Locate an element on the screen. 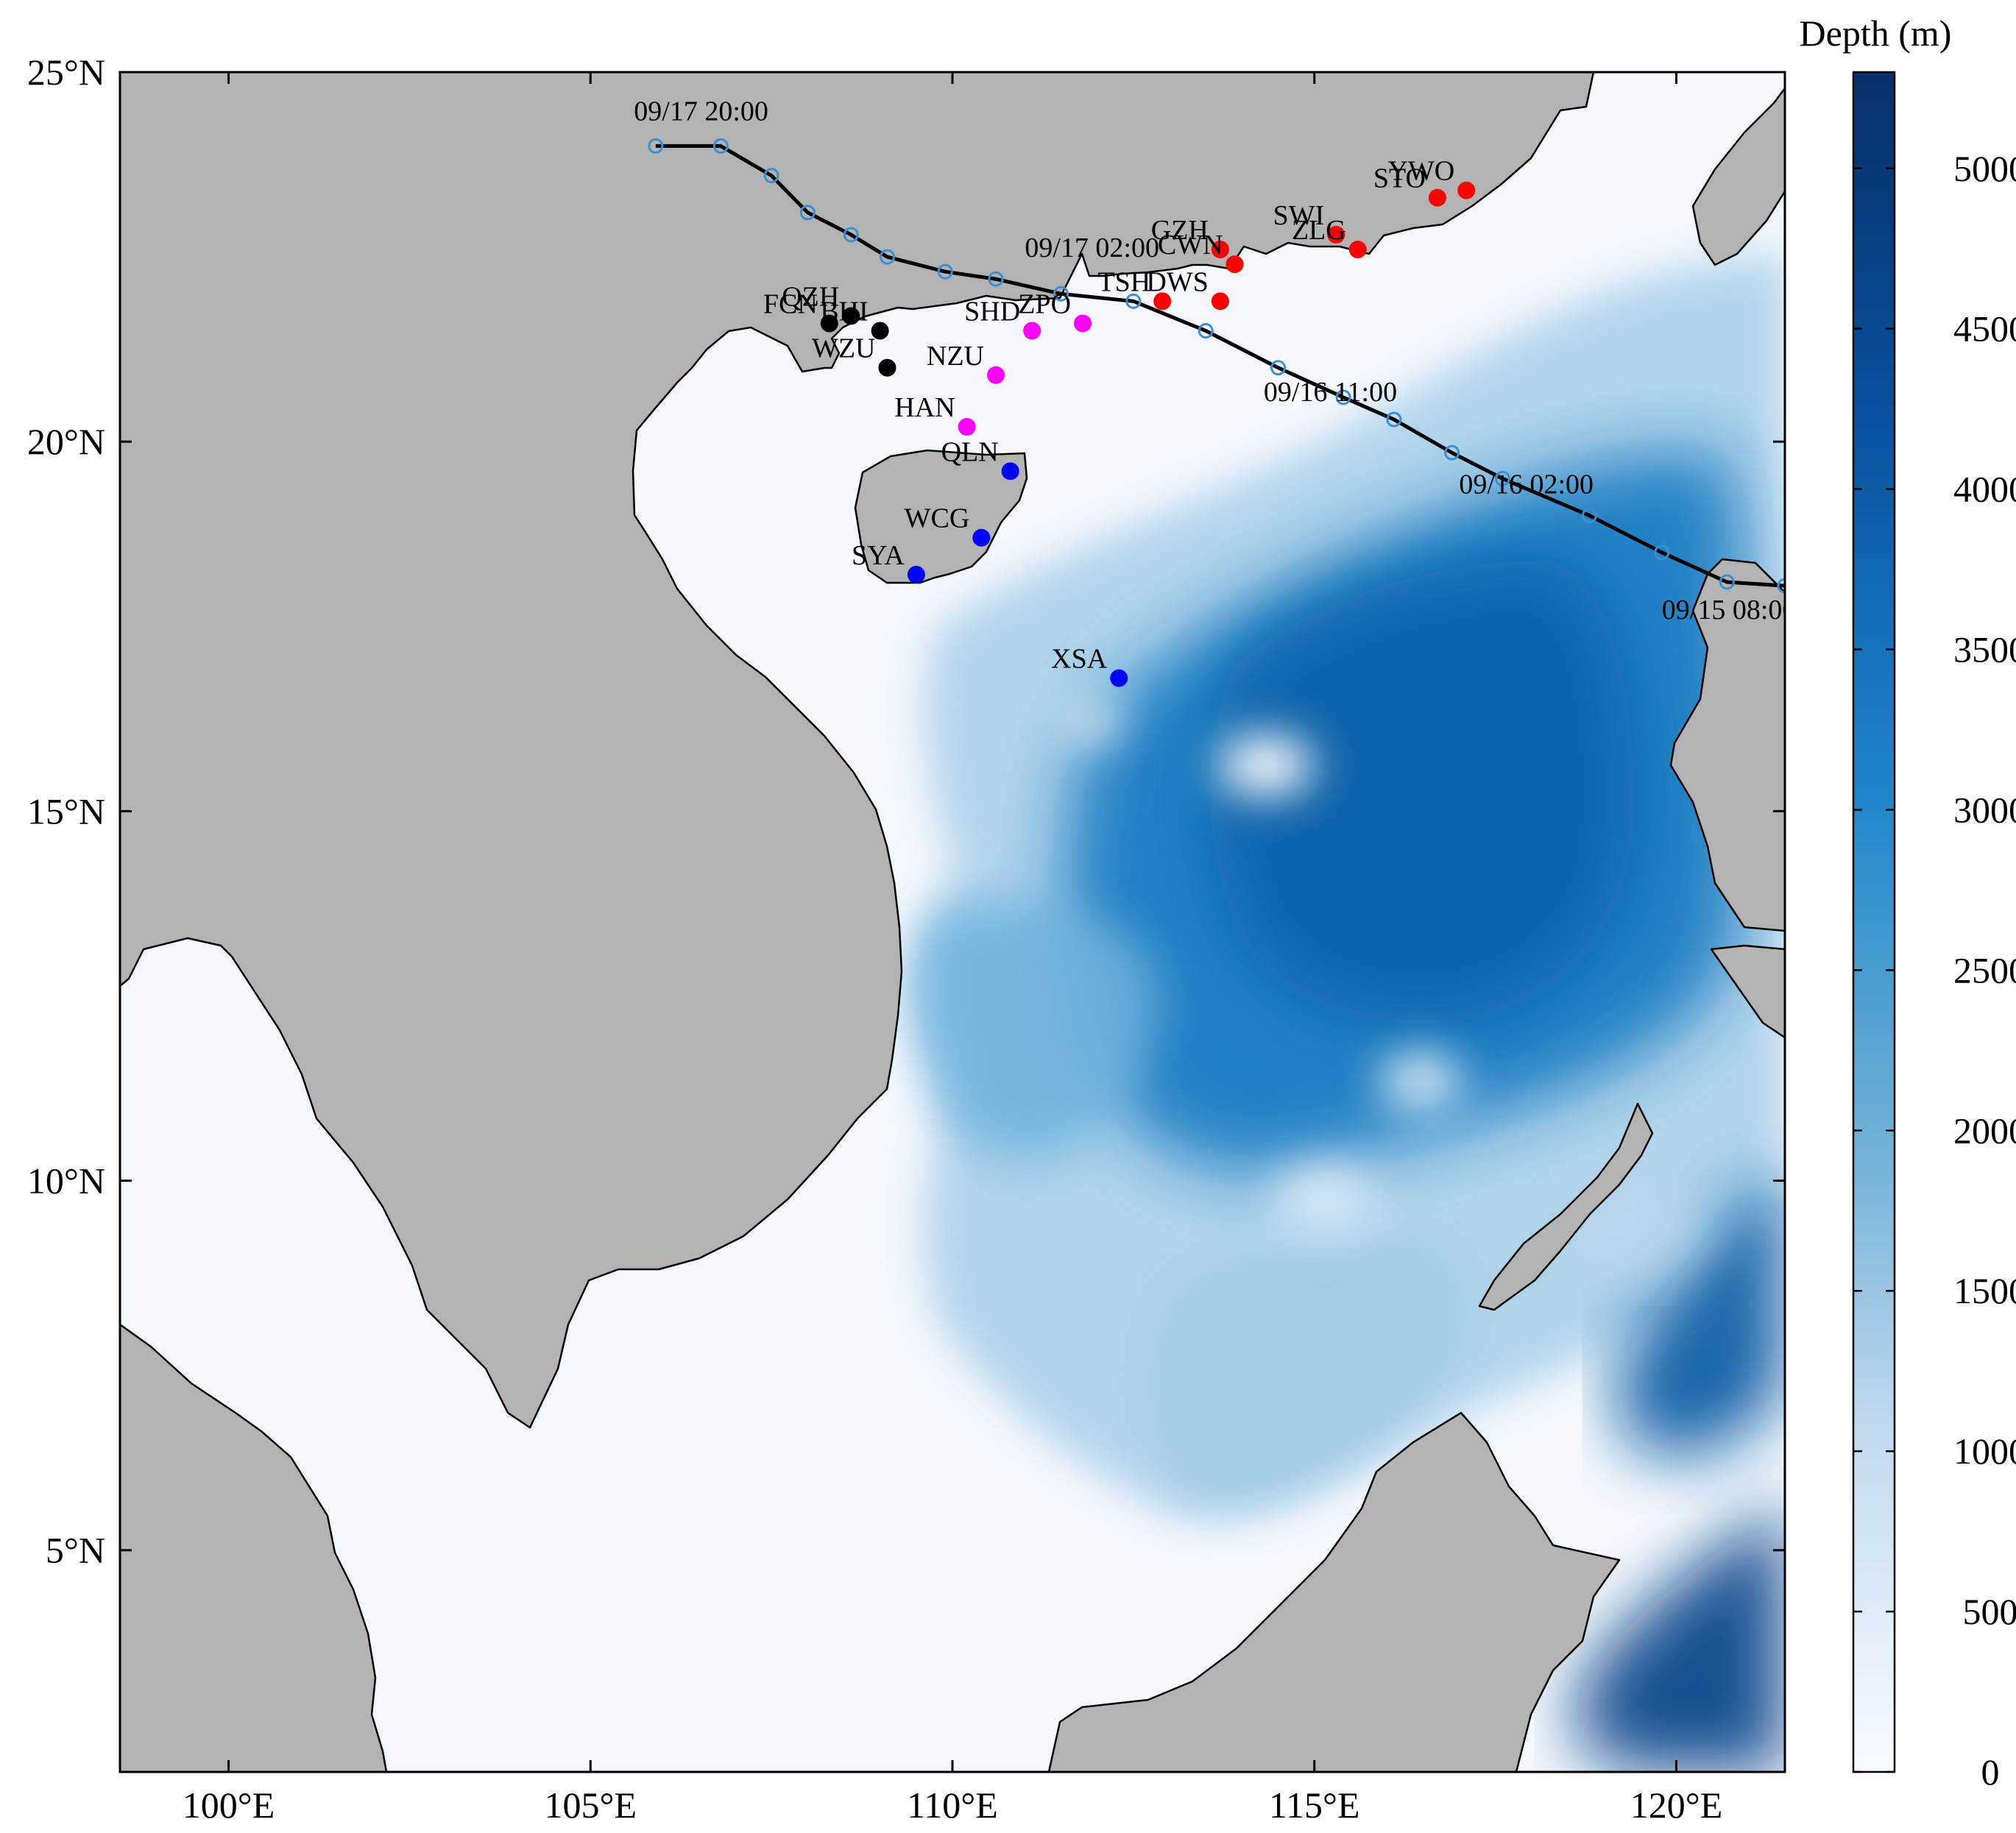 Image resolution: width=2016 pixels, height=1833 pixels. station-label: XSA is located at coordinates (1079, 659).